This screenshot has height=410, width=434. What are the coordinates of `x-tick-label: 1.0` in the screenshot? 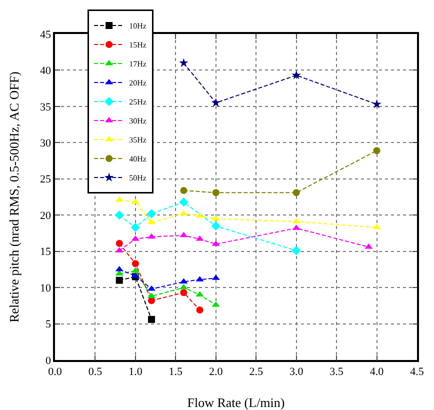 It's located at (135, 372).